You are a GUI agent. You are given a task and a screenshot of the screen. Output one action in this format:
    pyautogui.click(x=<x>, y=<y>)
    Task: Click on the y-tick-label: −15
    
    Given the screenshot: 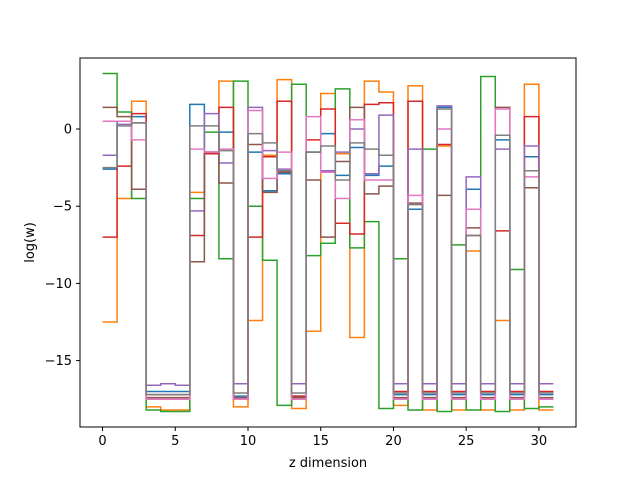 What is the action you would take?
    pyautogui.click(x=58, y=361)
    